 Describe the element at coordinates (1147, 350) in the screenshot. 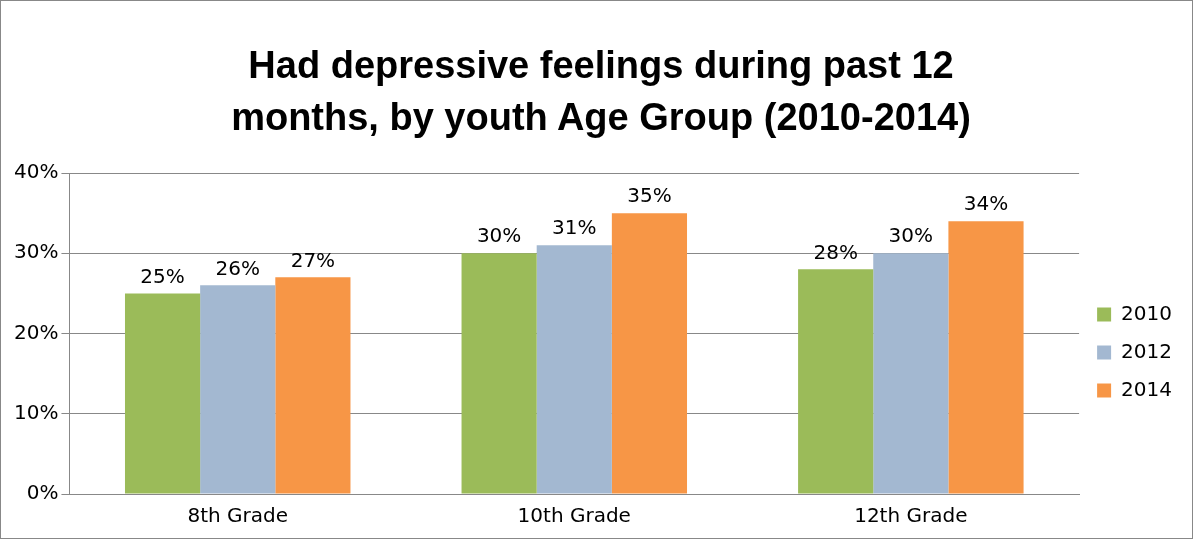

I see `legend-label: 2012` at that location.